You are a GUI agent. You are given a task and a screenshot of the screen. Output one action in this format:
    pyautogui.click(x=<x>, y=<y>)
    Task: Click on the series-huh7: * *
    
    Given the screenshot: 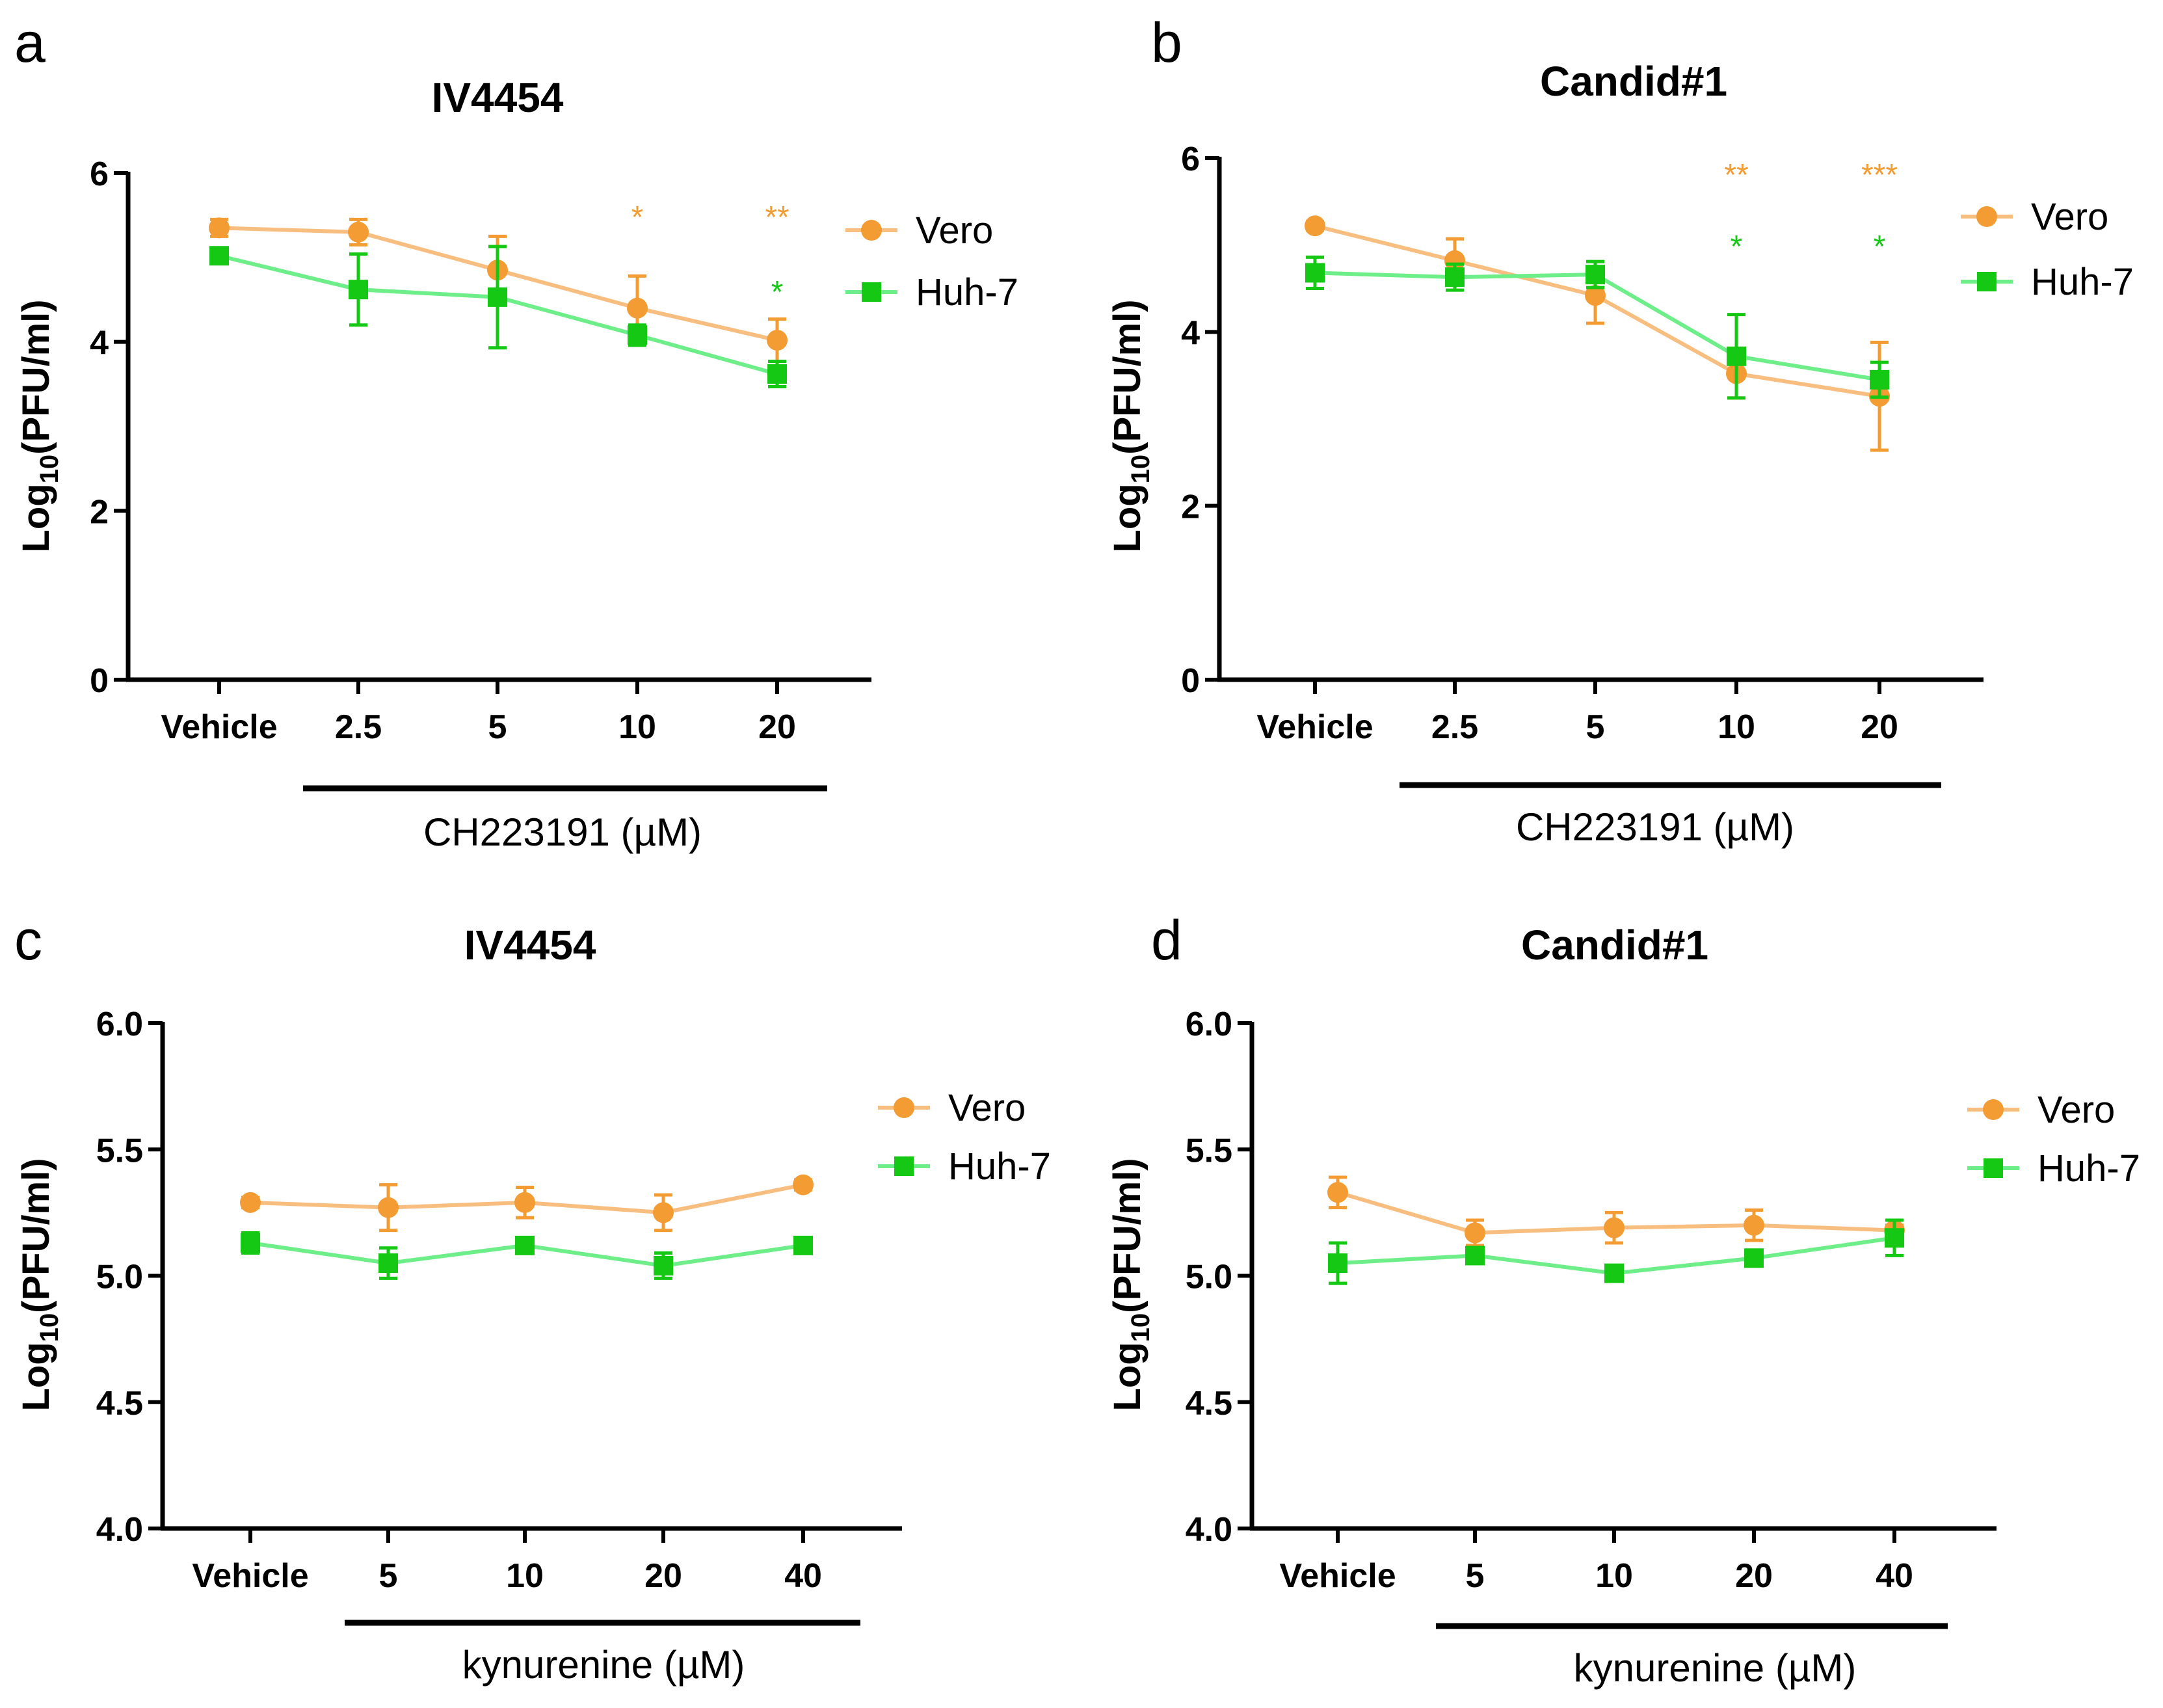 What is the action you would take?
    pyautogui.click(x=1597, y=315)
    